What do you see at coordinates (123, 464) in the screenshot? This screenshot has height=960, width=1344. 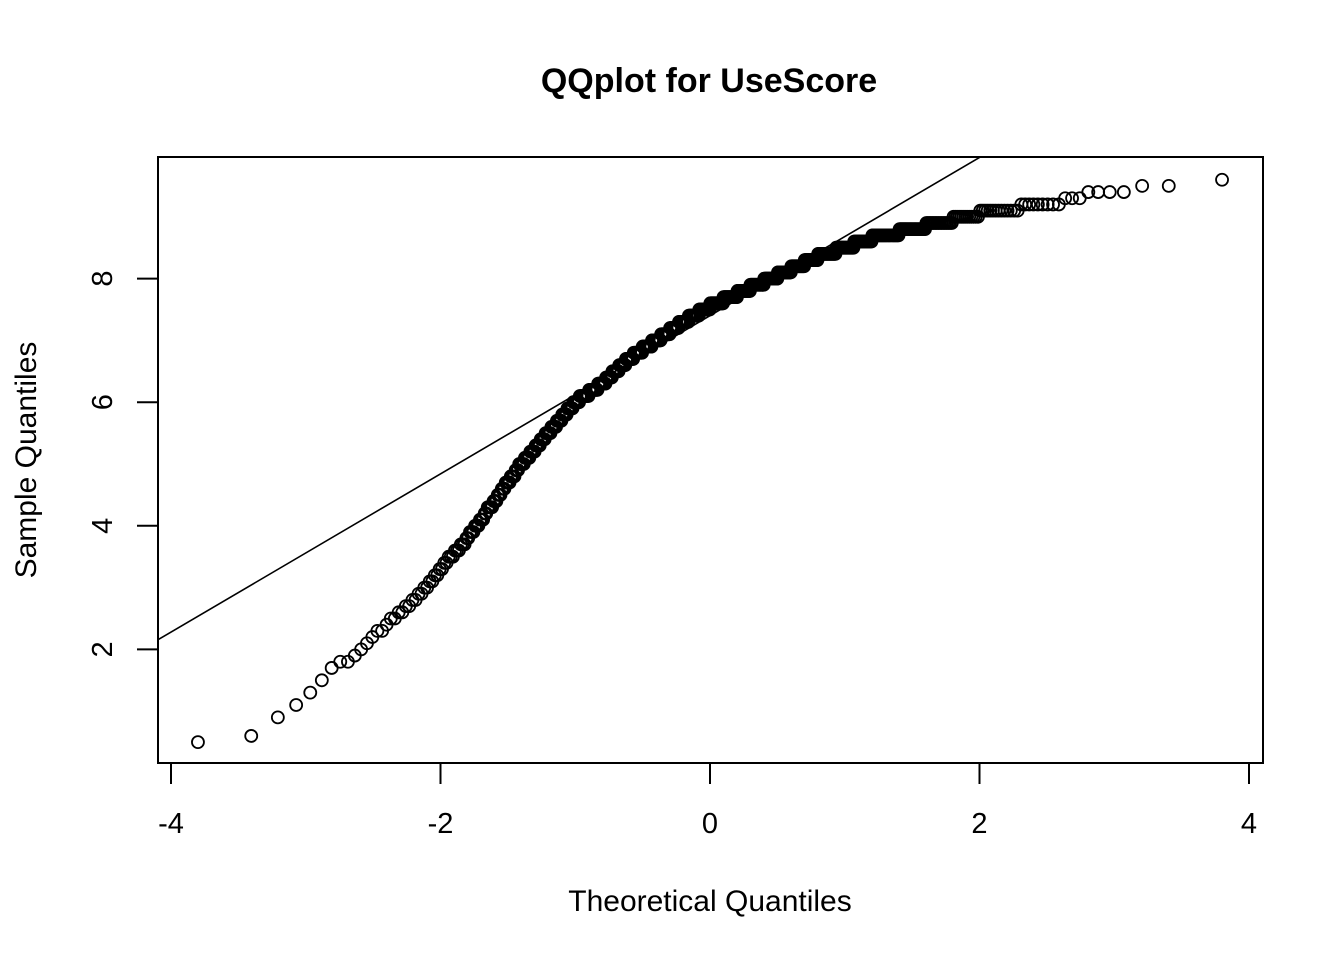 I see `y-axis: 2 4 6 8` at bounding box center [123, 464].